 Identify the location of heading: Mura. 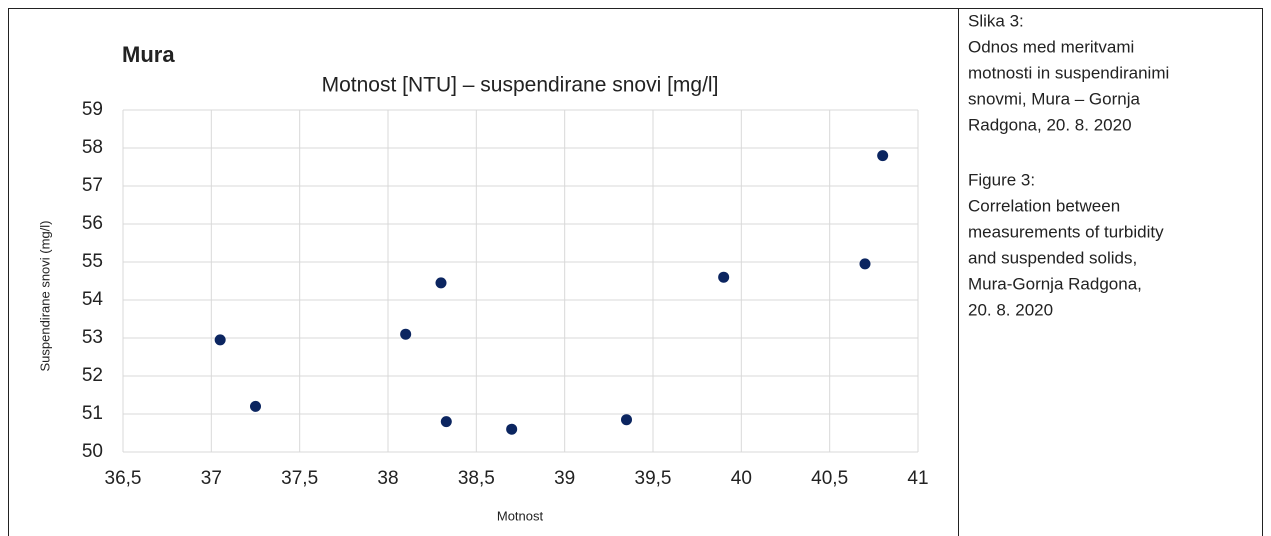
(148, 54).